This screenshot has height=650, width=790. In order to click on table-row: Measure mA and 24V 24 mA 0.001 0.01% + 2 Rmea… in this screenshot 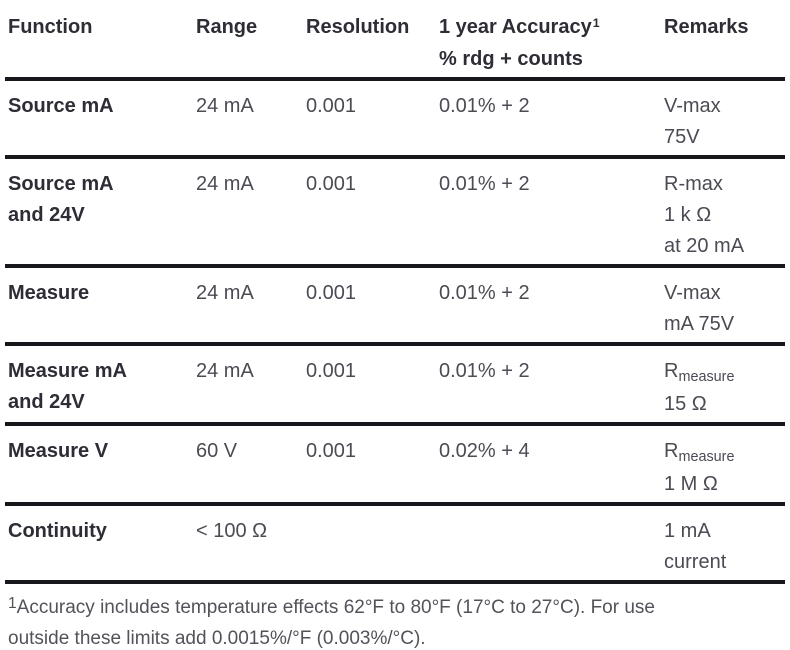, I will do `click(395, 386)`.